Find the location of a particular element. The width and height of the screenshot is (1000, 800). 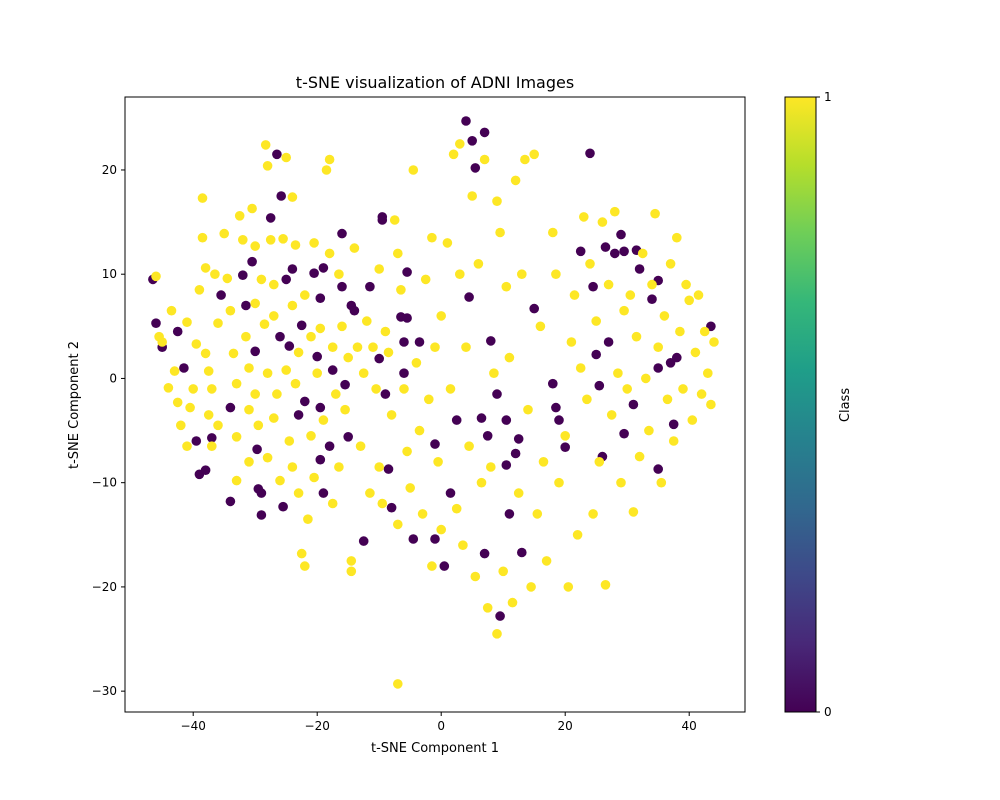

y-tick-label: −20 is located at coordinates (104, 587).